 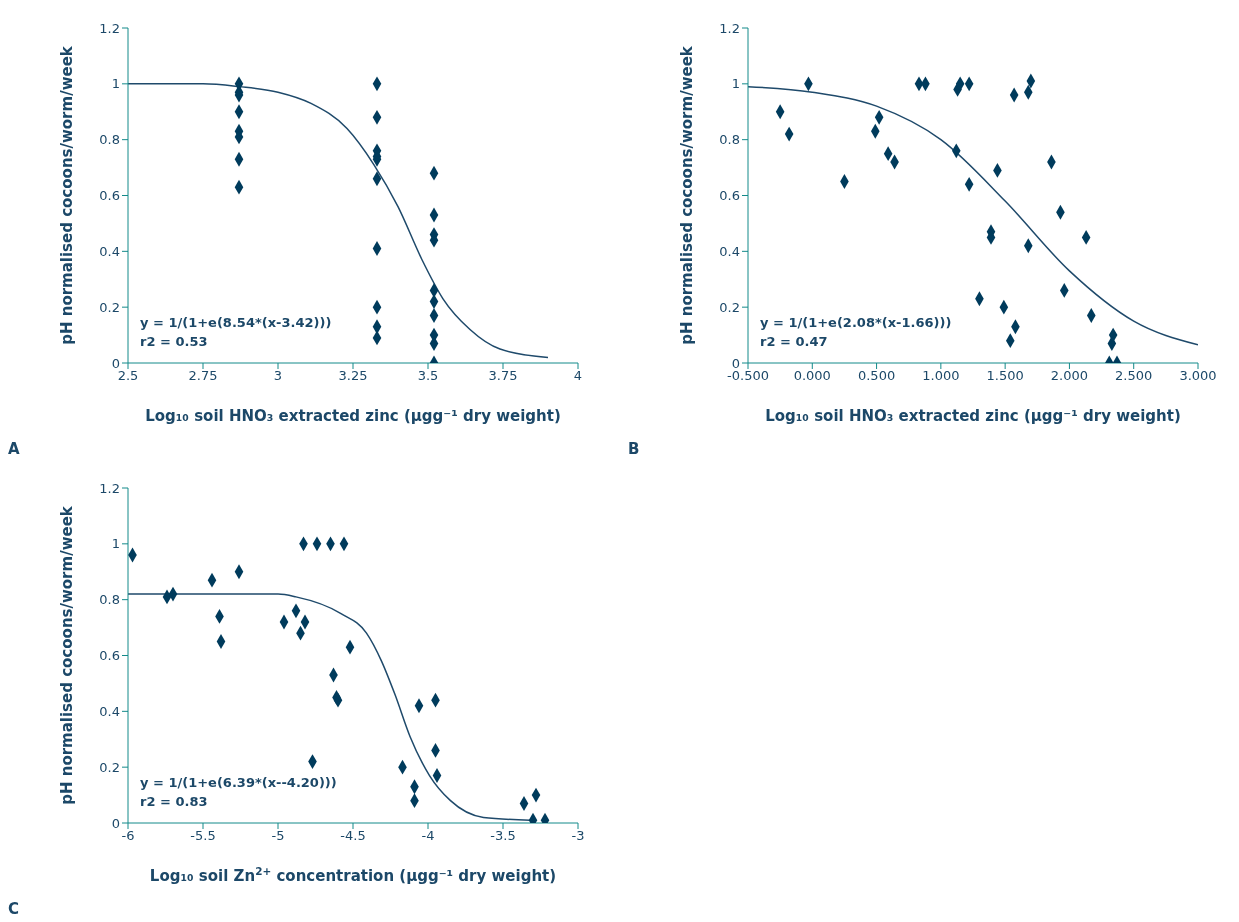 What do you see at coordinates (353, 376) in the screenshot?
I see `x-tick-label: 3.25` at bounding box center [353, 376].